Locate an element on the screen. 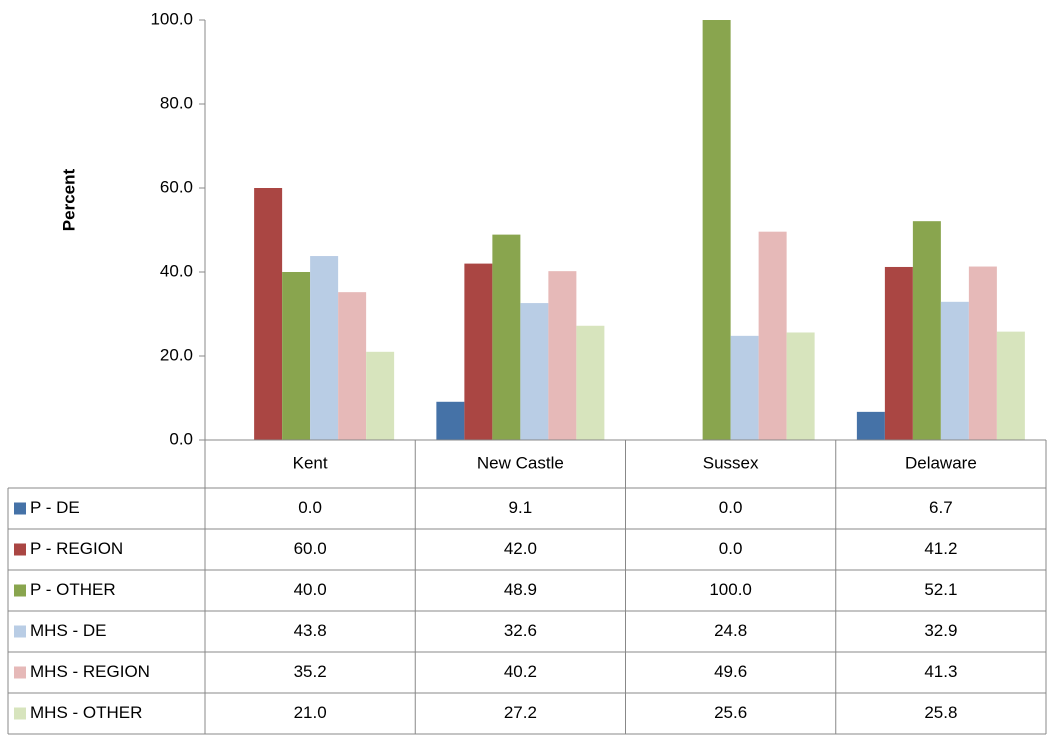 This screenshot has width=1048, height=752. table-value: 43.8 is located at coordinates (310, 630).